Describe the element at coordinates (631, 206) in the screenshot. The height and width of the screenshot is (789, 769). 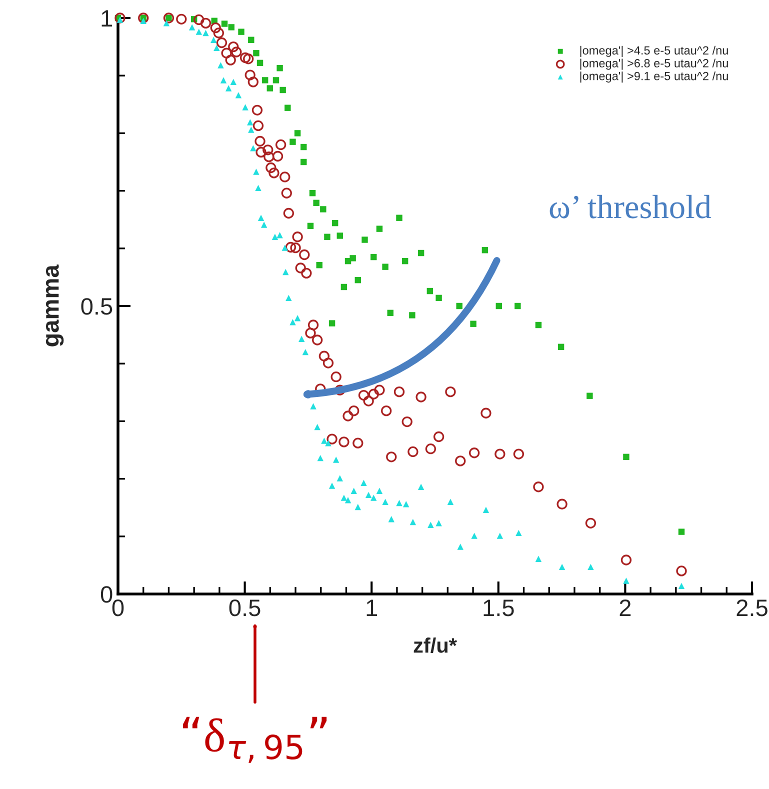
I see `annotation: ω’ threshold` at that location.